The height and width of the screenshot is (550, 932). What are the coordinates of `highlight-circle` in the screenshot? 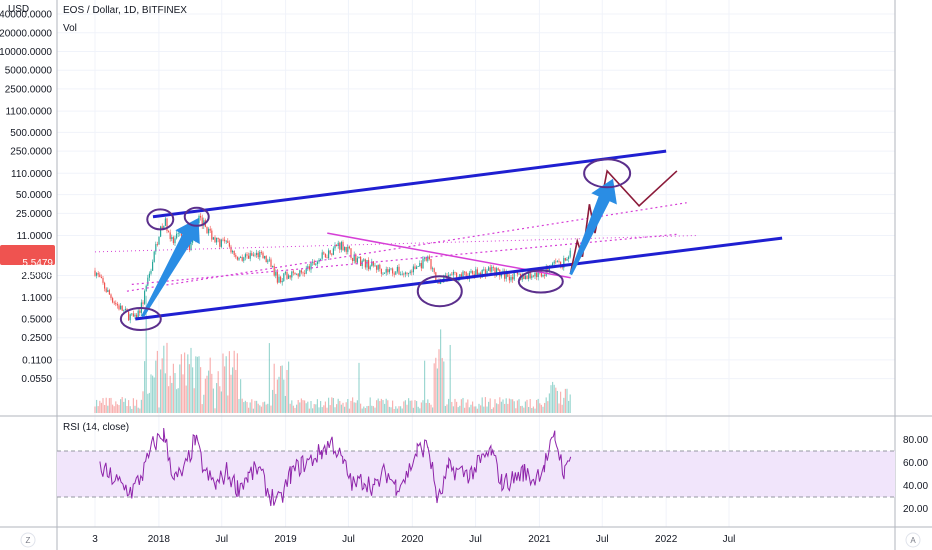 It's located at (140, 319).